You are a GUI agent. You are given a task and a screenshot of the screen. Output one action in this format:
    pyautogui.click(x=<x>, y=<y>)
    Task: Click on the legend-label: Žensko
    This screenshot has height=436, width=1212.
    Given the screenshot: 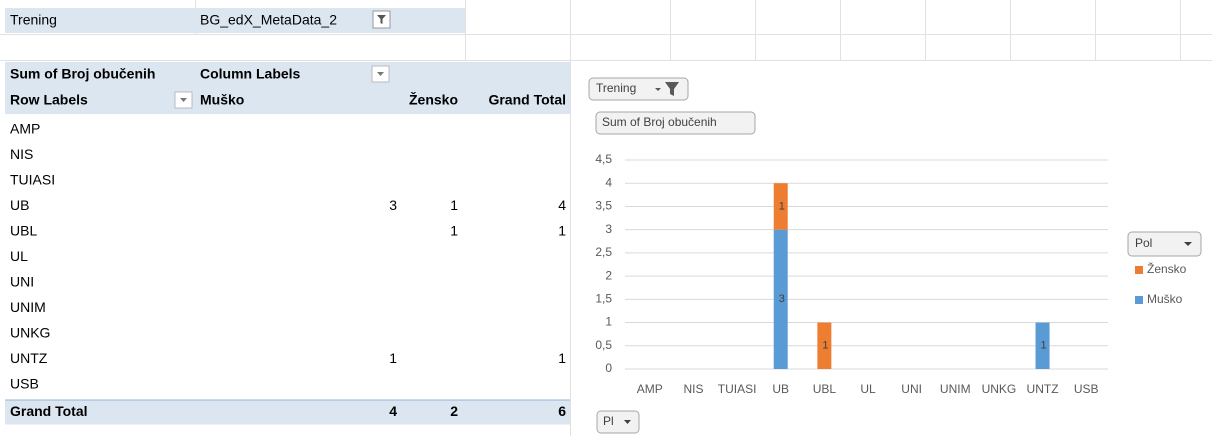 What is the action you would take?
    pyautogui.click(x=1167, y=268)
    